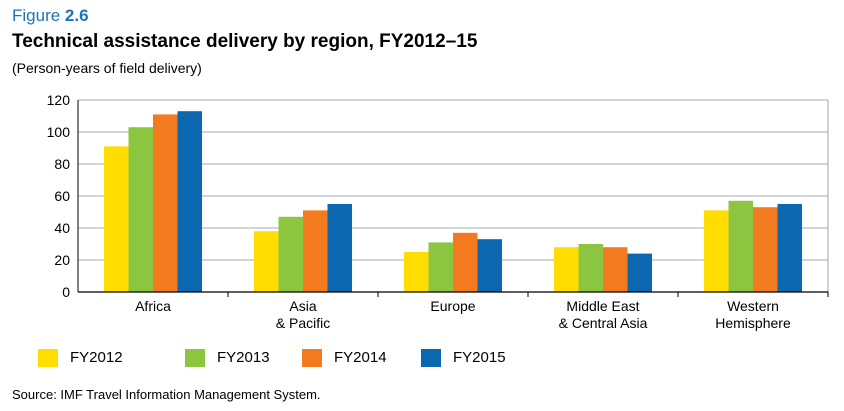  What do you see at coordinates (753, 306) in the screenshot?
I see `x-category-label: Western` at bounding box center [753, 306].